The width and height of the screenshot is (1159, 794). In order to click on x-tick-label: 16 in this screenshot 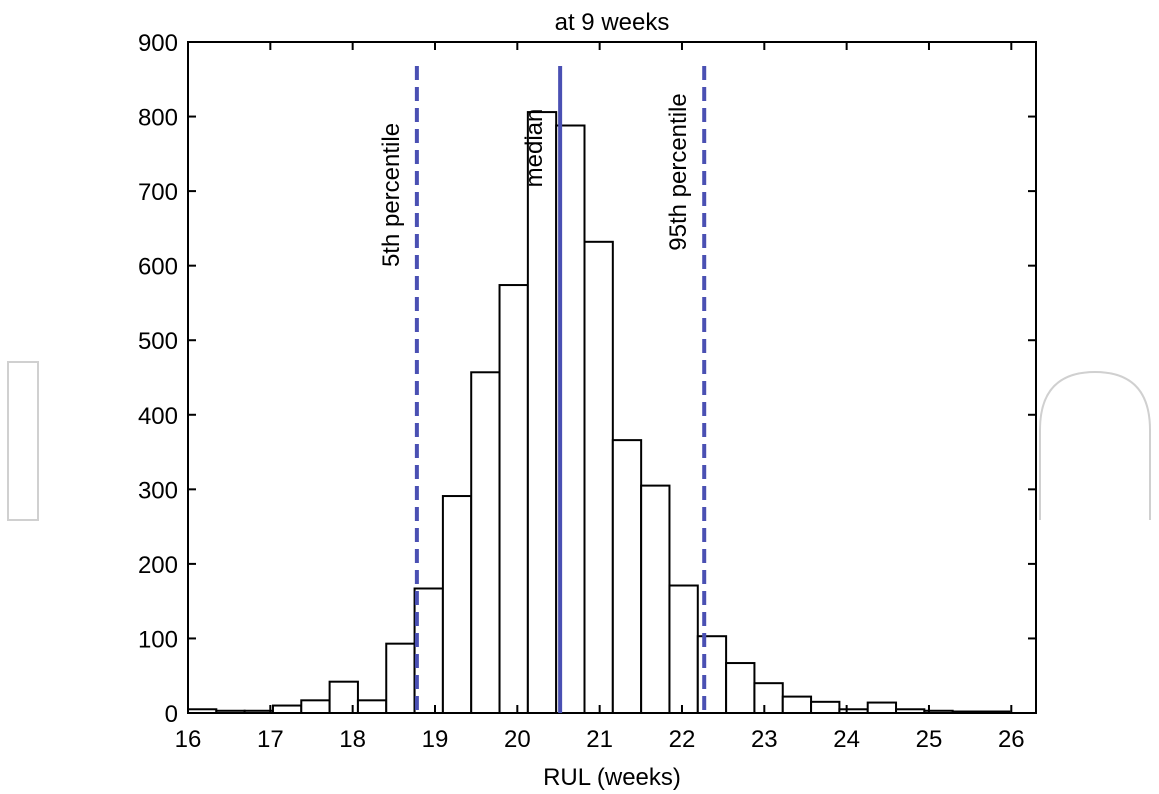, I will do `click(188, 739)`.